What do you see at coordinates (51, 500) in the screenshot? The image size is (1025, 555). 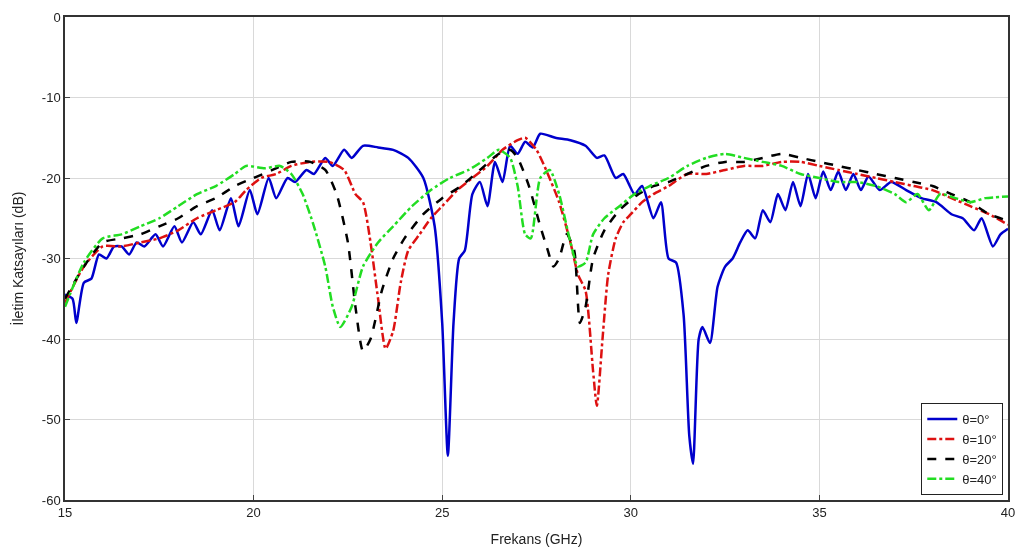 I see `y-tick-label: -60` at bounding box center [51, 500].